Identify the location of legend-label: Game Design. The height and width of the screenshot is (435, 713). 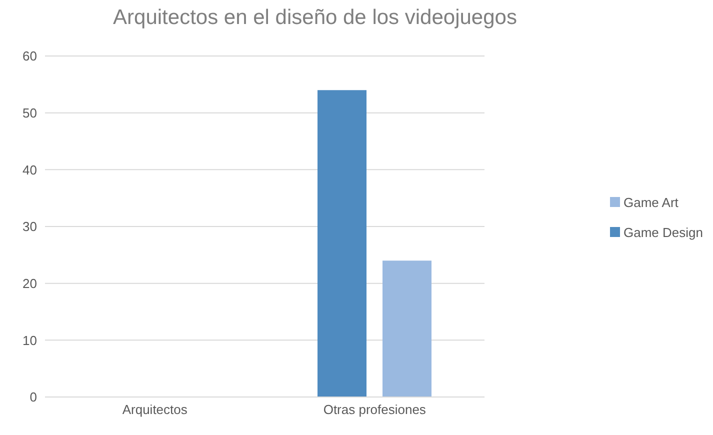
(663, 232).